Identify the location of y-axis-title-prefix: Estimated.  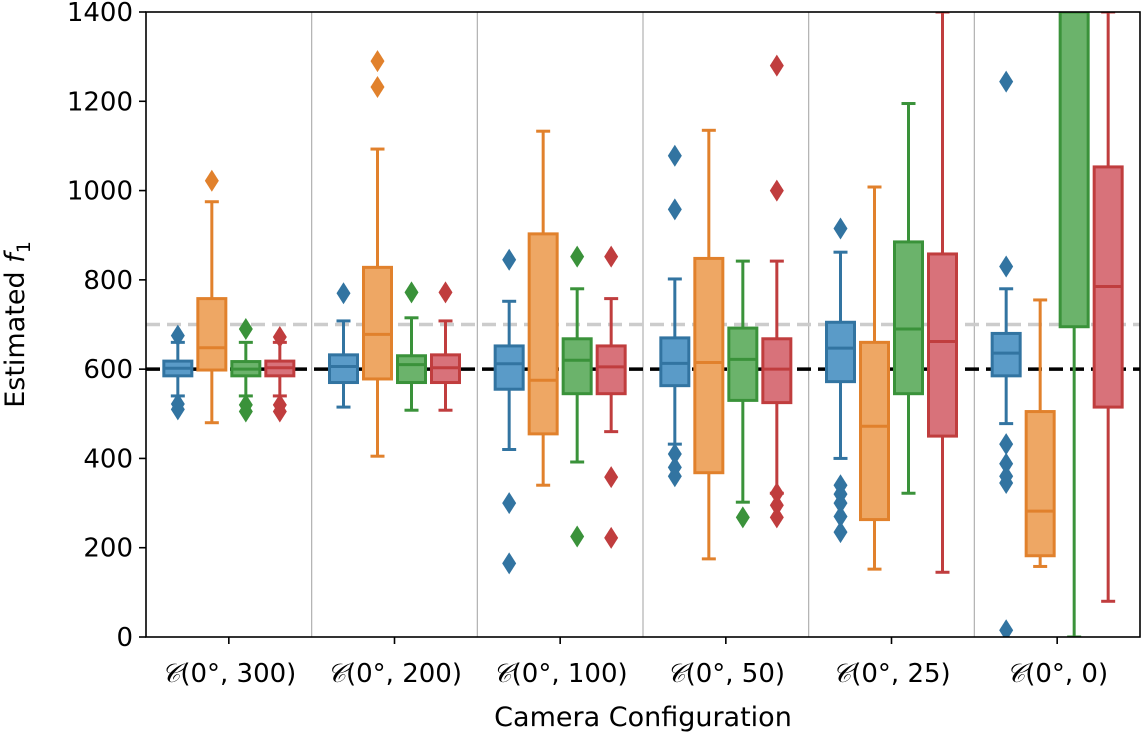
(15, 335).